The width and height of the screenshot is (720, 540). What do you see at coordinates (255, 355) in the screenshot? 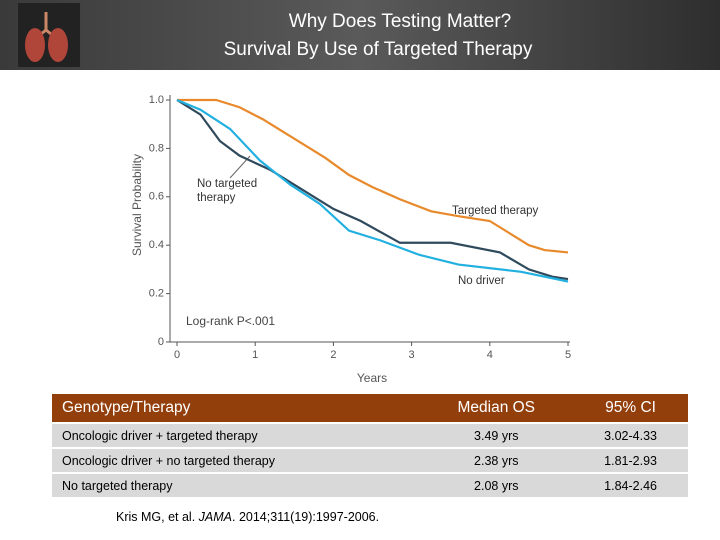
I see `x-tick-label: 1` at bounding box center [255, 355].